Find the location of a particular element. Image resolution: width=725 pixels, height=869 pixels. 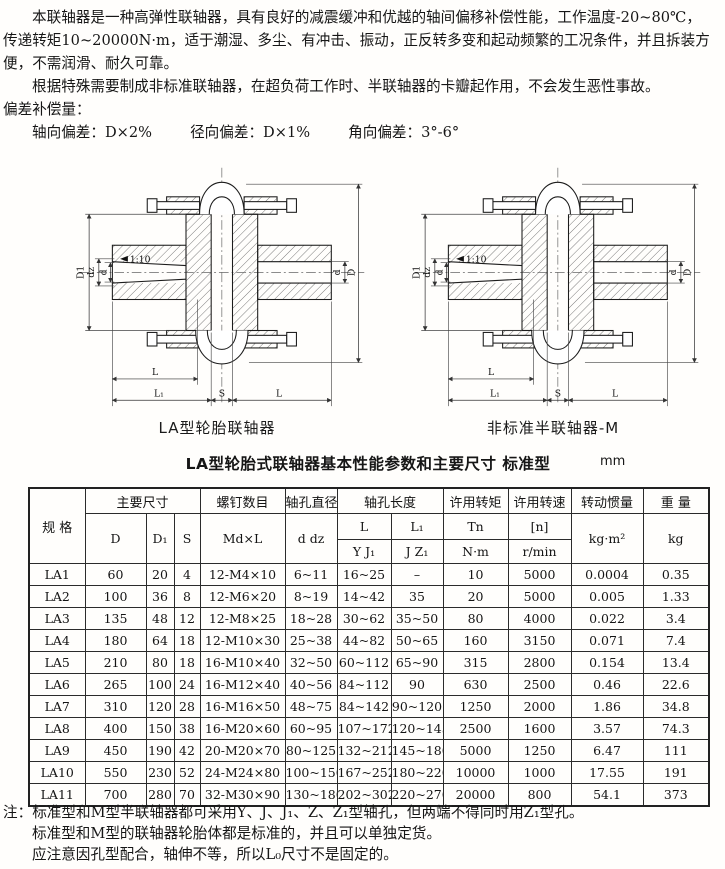

cell: 191 is located at coordinates (676, 772).